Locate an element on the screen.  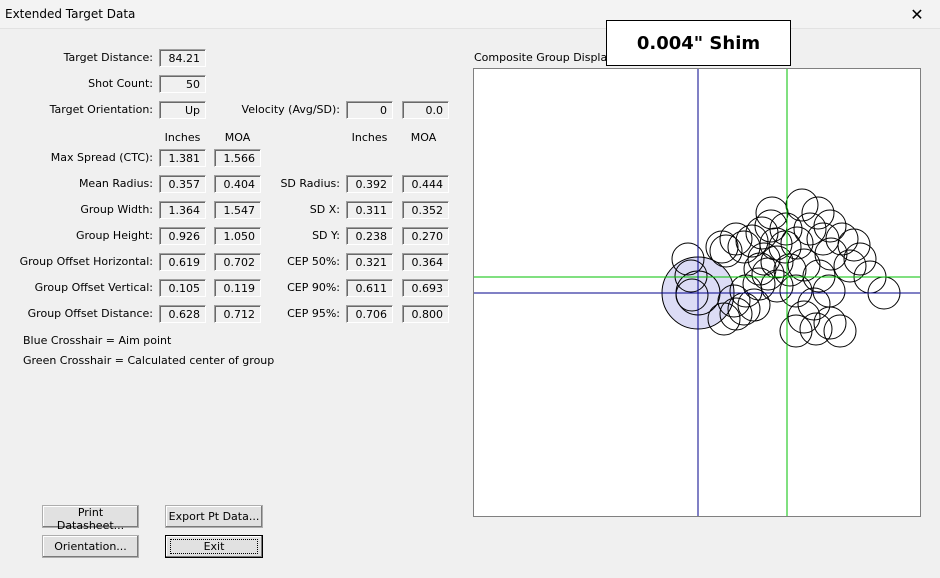
group-offset-horizontal-inches: 0.619 is located at coordinates (182, 262).